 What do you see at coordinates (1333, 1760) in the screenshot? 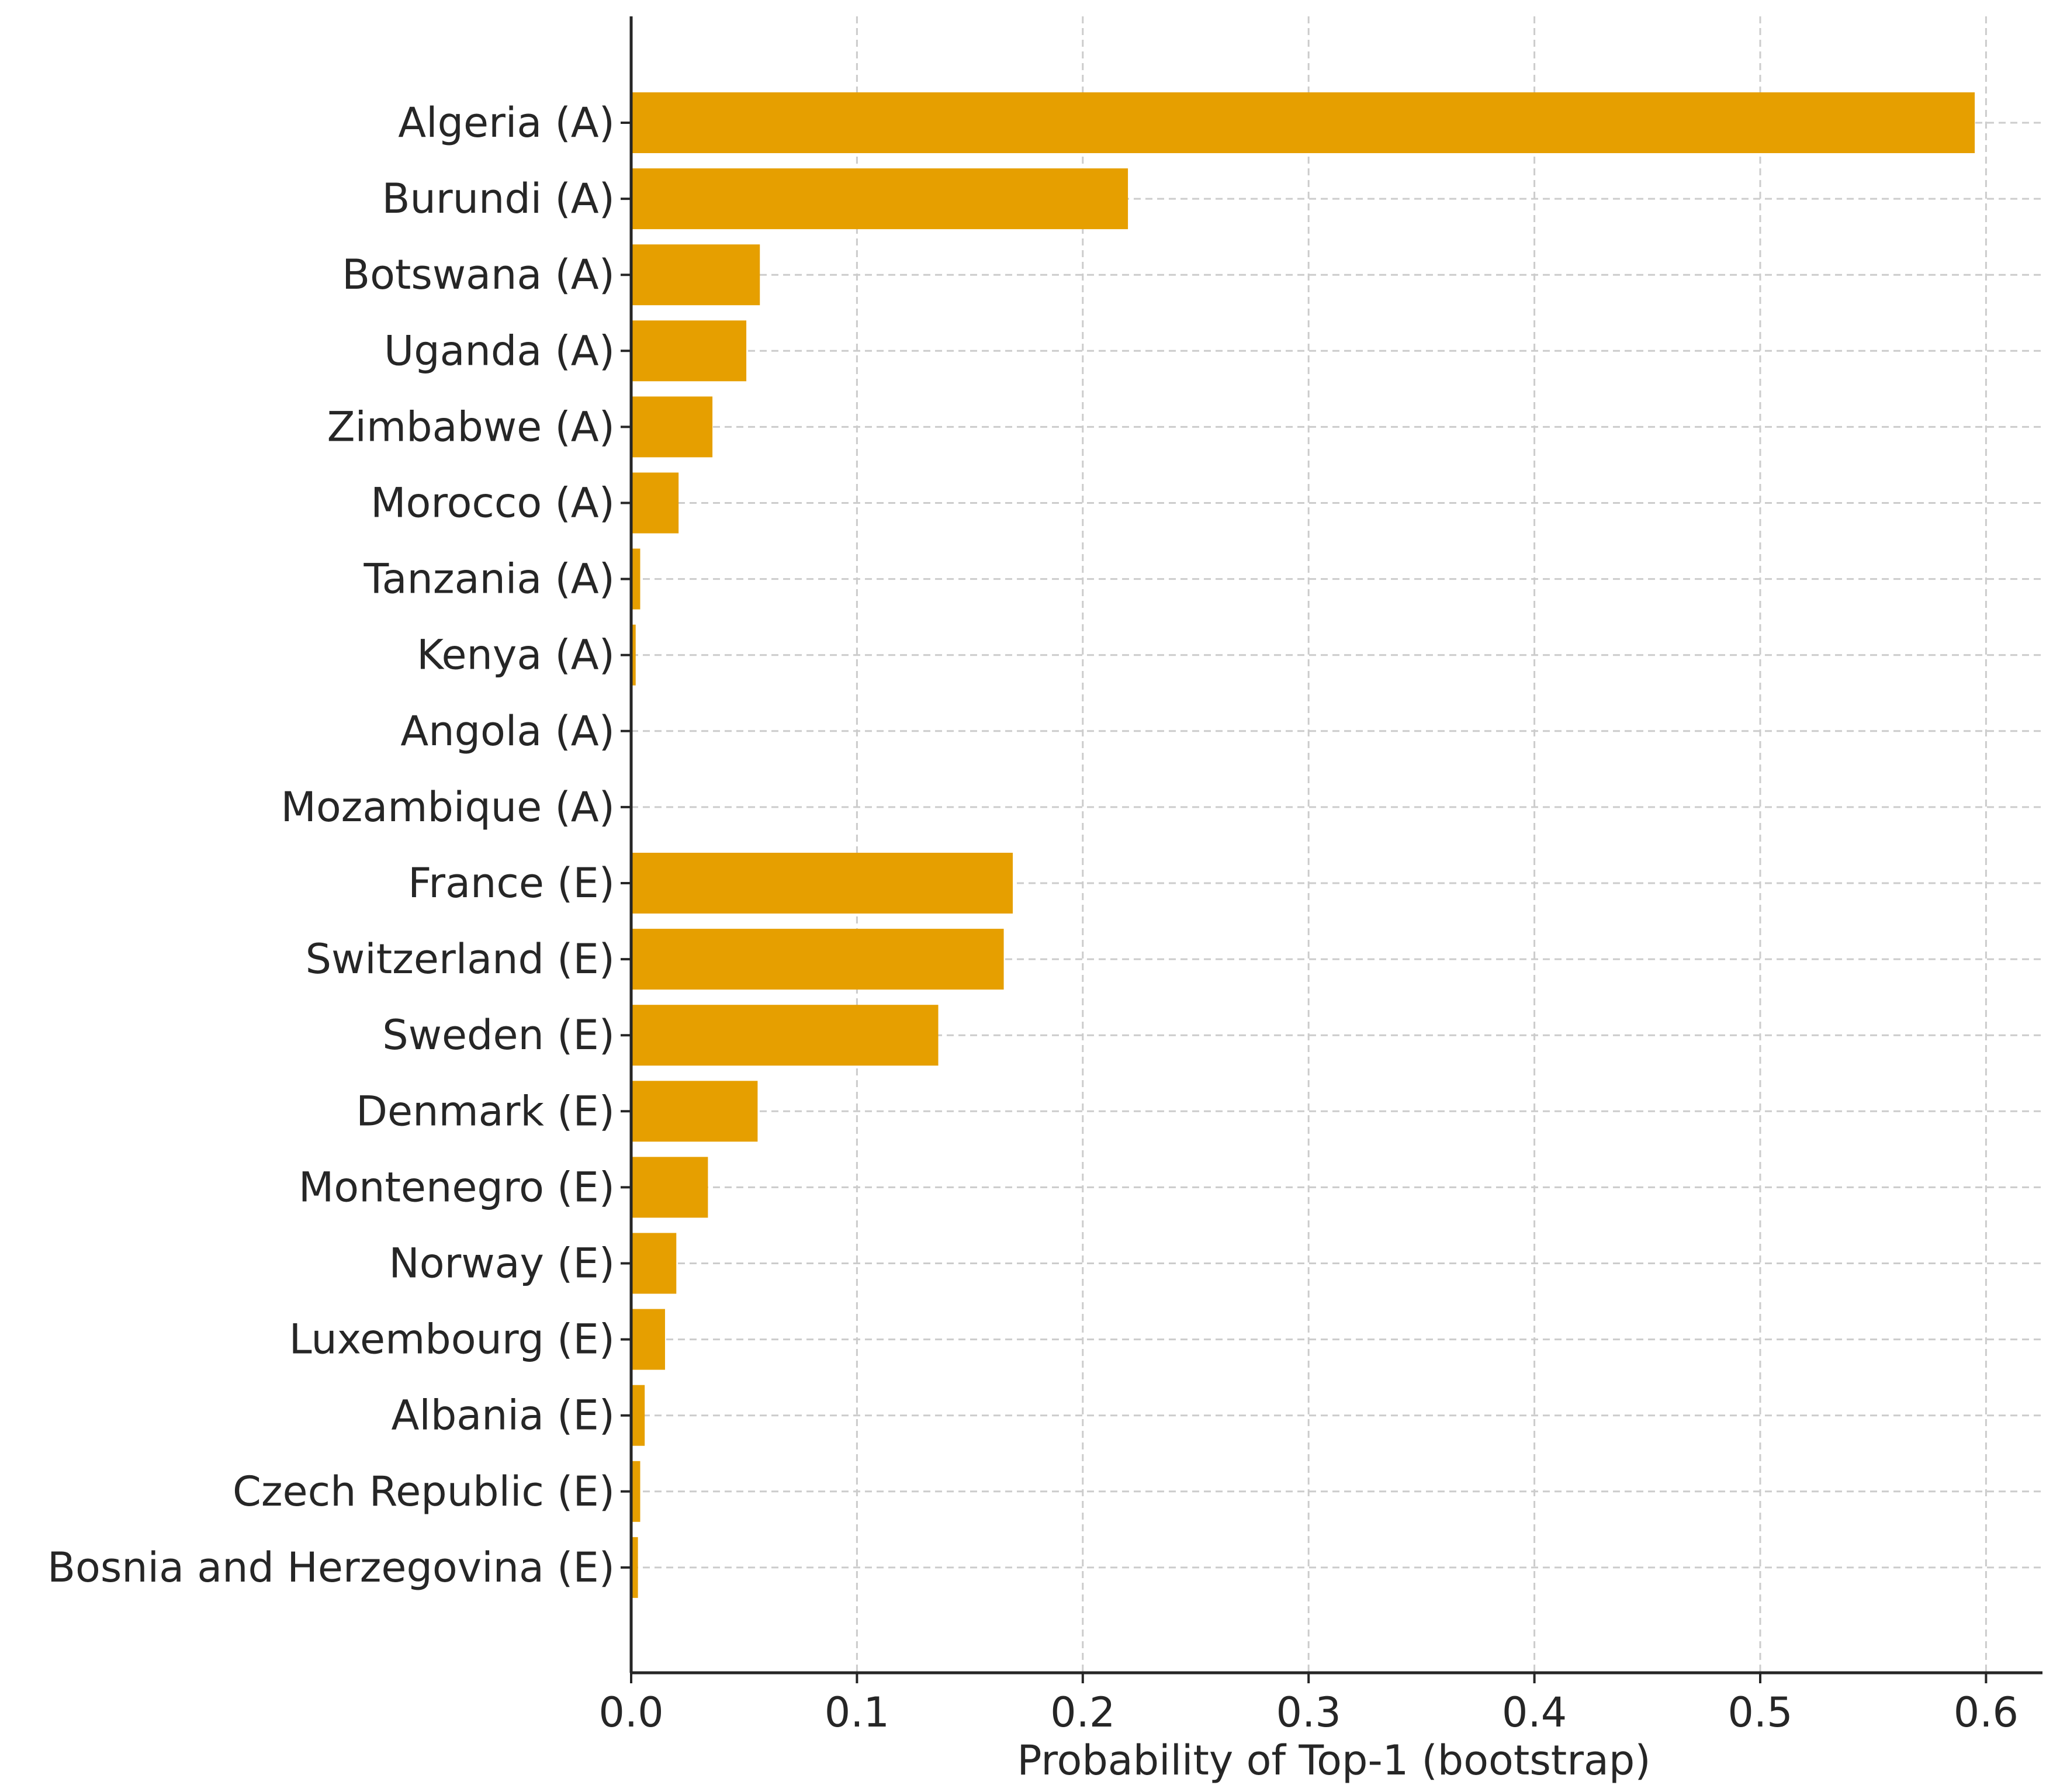
I see `x-axis-label: Probability of Top-1 (bootstrap)` at bounding box center [1333, 1760].